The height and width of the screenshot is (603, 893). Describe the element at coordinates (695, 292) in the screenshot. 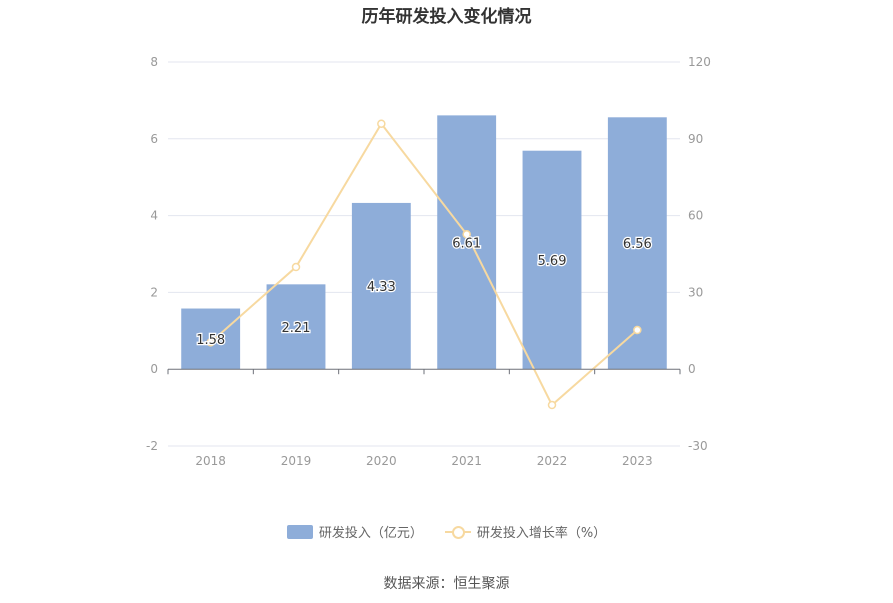

I see `y-right-tick-label: 30` at that location.